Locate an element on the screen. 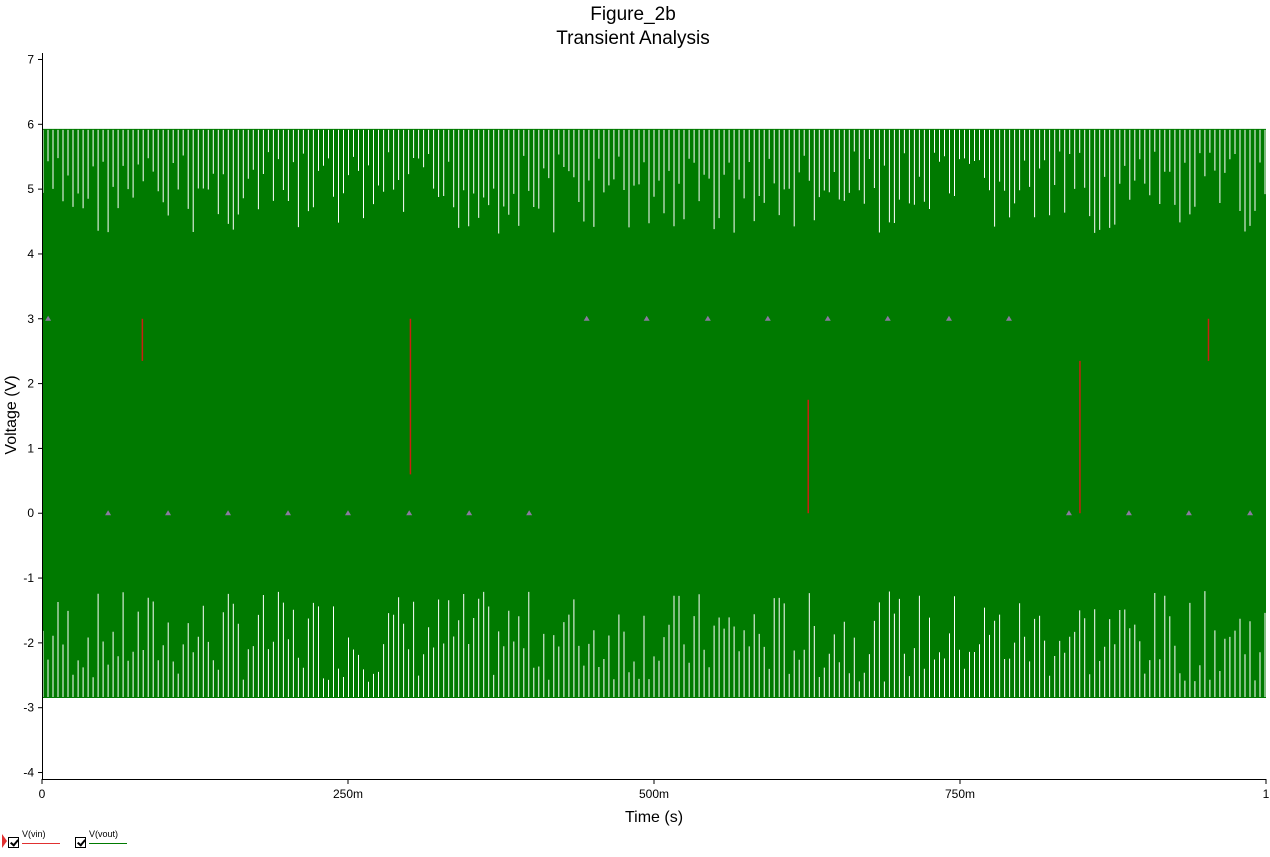 The width and height of the screenshot is (1270, 857). legend-label-vin: V(vin) is located at coordinates (34, 834).